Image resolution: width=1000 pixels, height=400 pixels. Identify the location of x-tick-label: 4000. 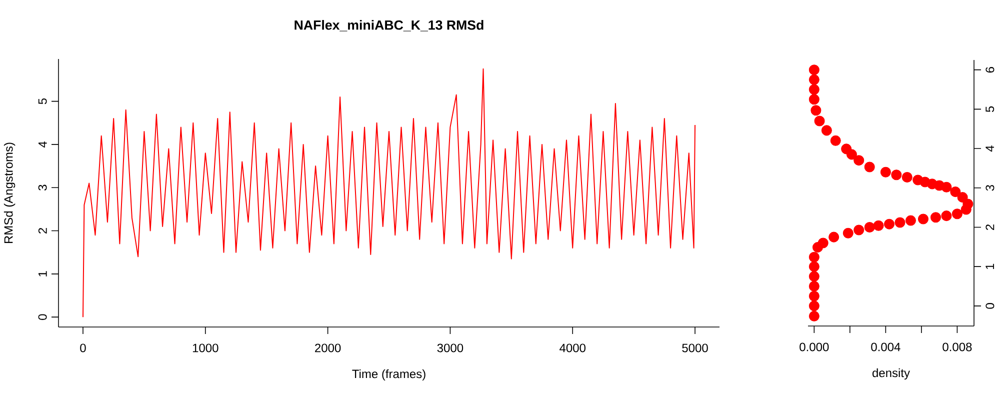
(573, 348).